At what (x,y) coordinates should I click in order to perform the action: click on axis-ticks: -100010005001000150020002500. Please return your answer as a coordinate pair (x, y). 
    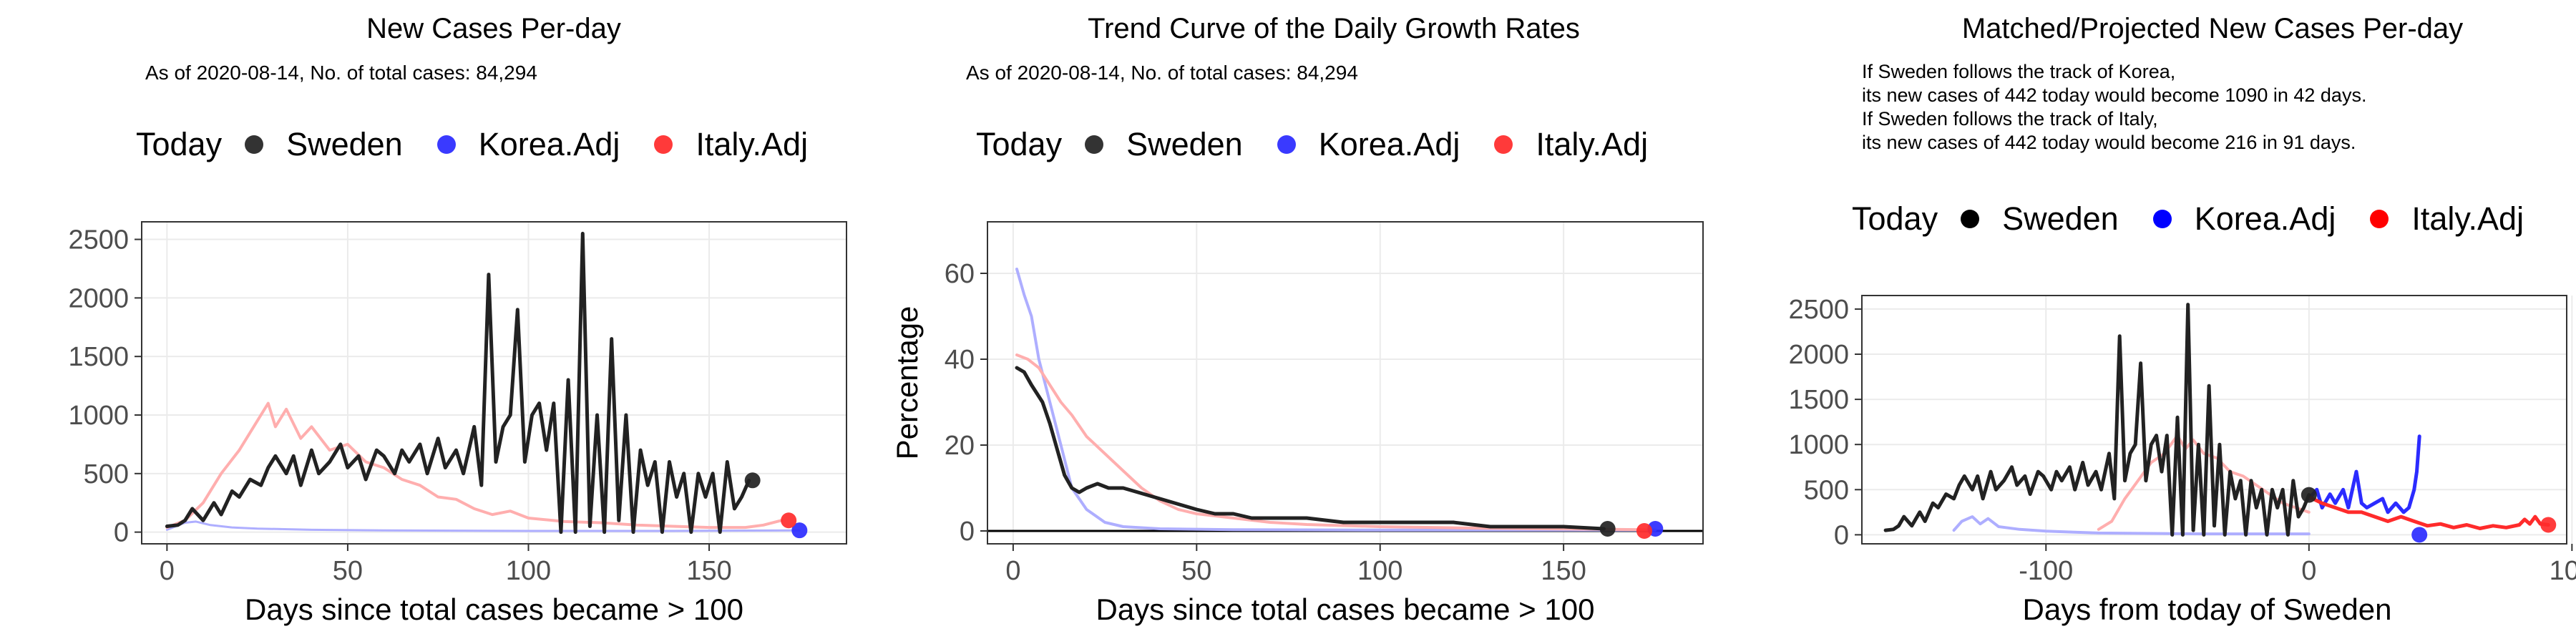
    Looking at the image, I should click on (2182, 440).